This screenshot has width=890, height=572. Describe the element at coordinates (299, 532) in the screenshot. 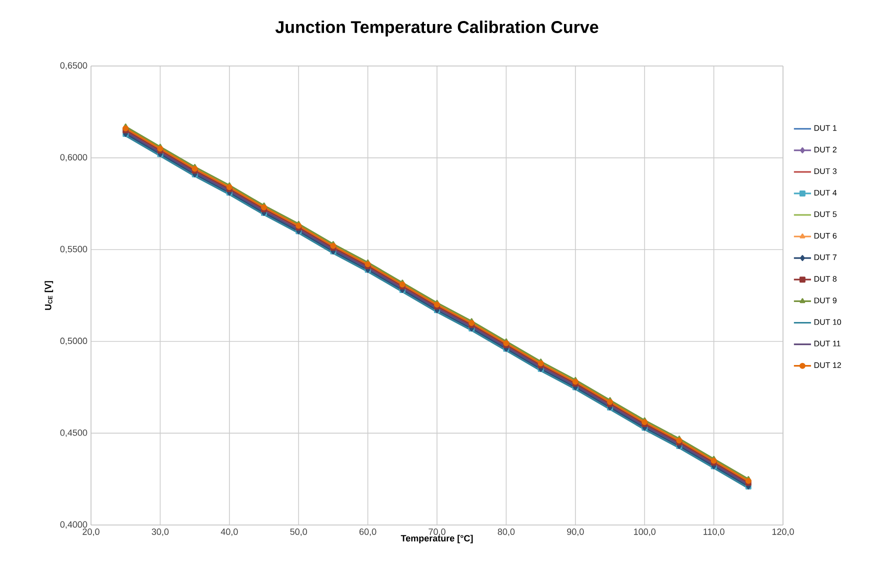

I see `x-tick-label: 50,0` at that location.